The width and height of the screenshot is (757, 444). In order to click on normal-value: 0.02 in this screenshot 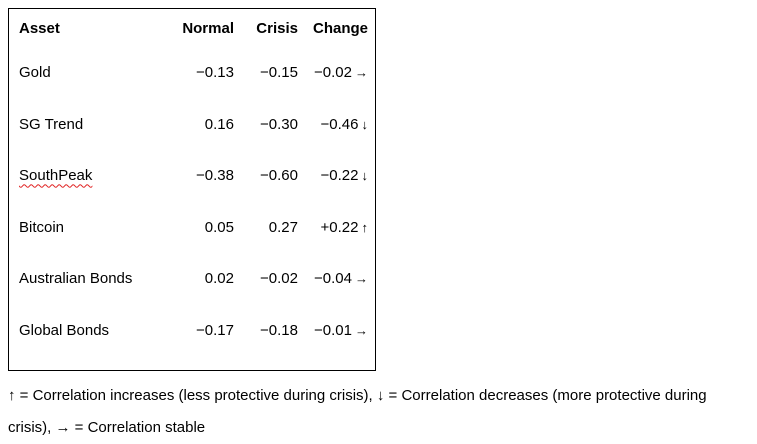, I will do `click(219, 279)`.